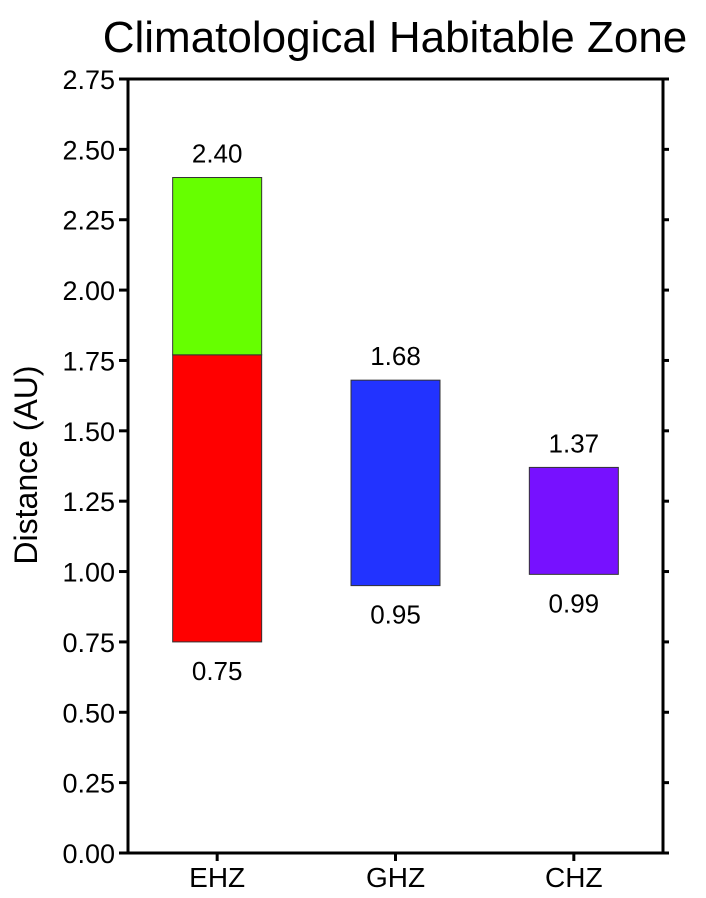  Describe the element at coordinates (217, 671) in the screenshot. I see `bar-low-label: 0.75` at that location.